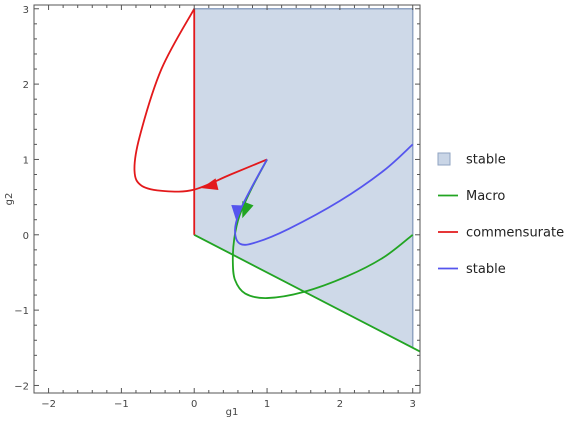  What do you see at coordinates (267, 404) in the screenshot?
I see `x-tick-label: 1` at bounding box center [267, 404].